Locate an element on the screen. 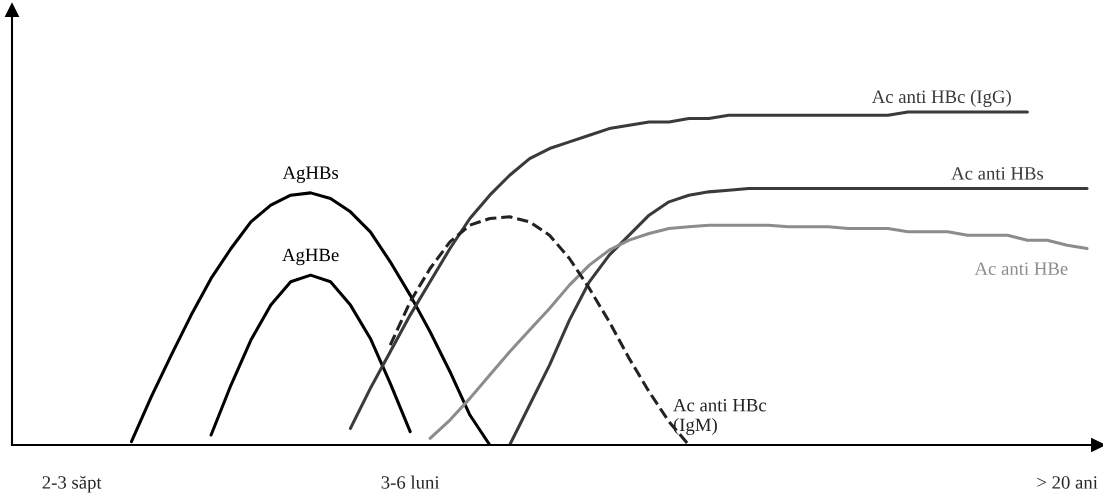 The width and height of the screenshot is (1103, 504). series-label: Ac anti HBc (IgG) is located at coordinates (941, 98).